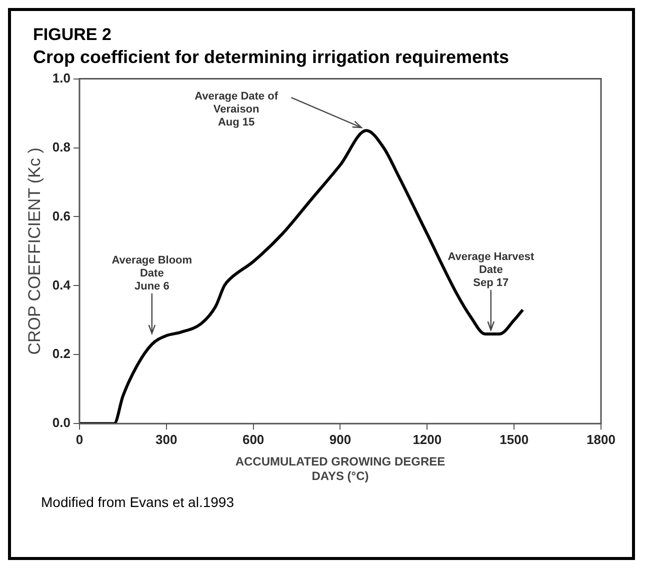 This screenshot has height=570, width=645. I want to click on annotation: Average Bloom Date June 6, so click(152, 273).